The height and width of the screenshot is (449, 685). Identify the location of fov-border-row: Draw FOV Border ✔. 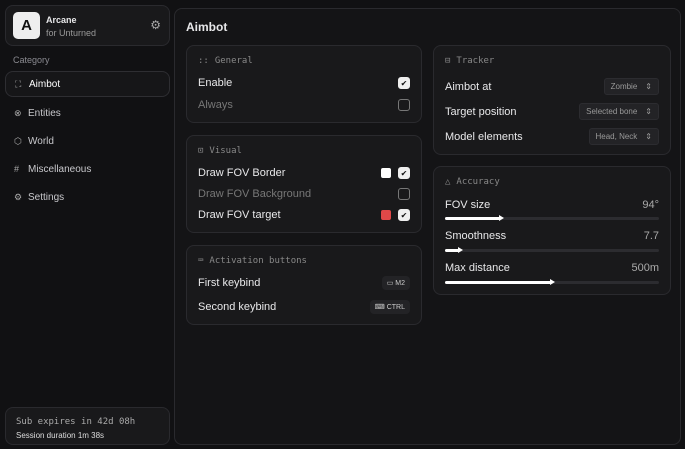
(304, 173).